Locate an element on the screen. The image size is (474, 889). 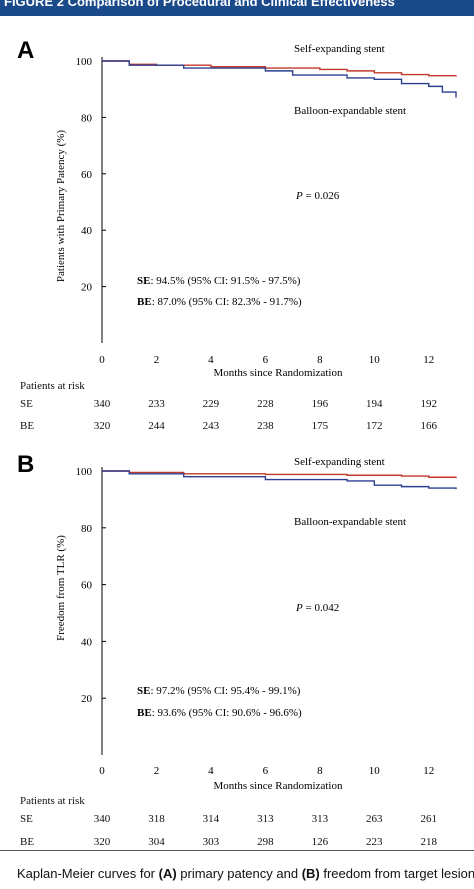
risk-value: 261 is located at coordinates (429, 819).